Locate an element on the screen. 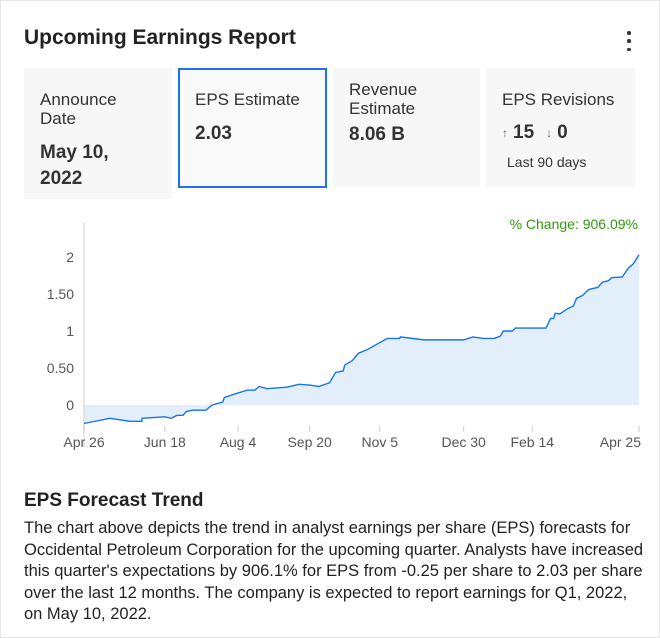 The height and width of the screenshot is (638, 660). x-tick-label: Feb 14 is located at coordinates (532, 442).